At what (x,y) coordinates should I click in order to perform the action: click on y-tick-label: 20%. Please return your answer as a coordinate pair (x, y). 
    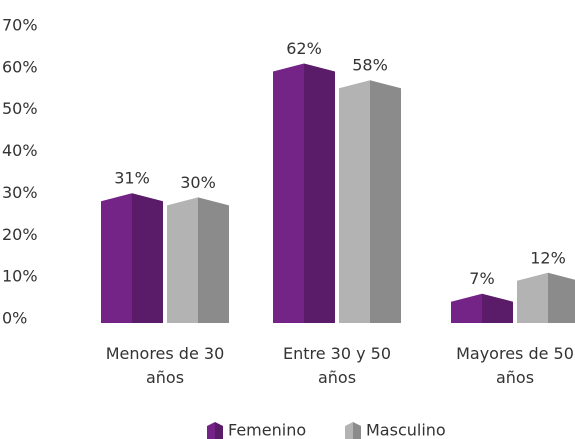
    Looking at the image, I should click on (20, 234).